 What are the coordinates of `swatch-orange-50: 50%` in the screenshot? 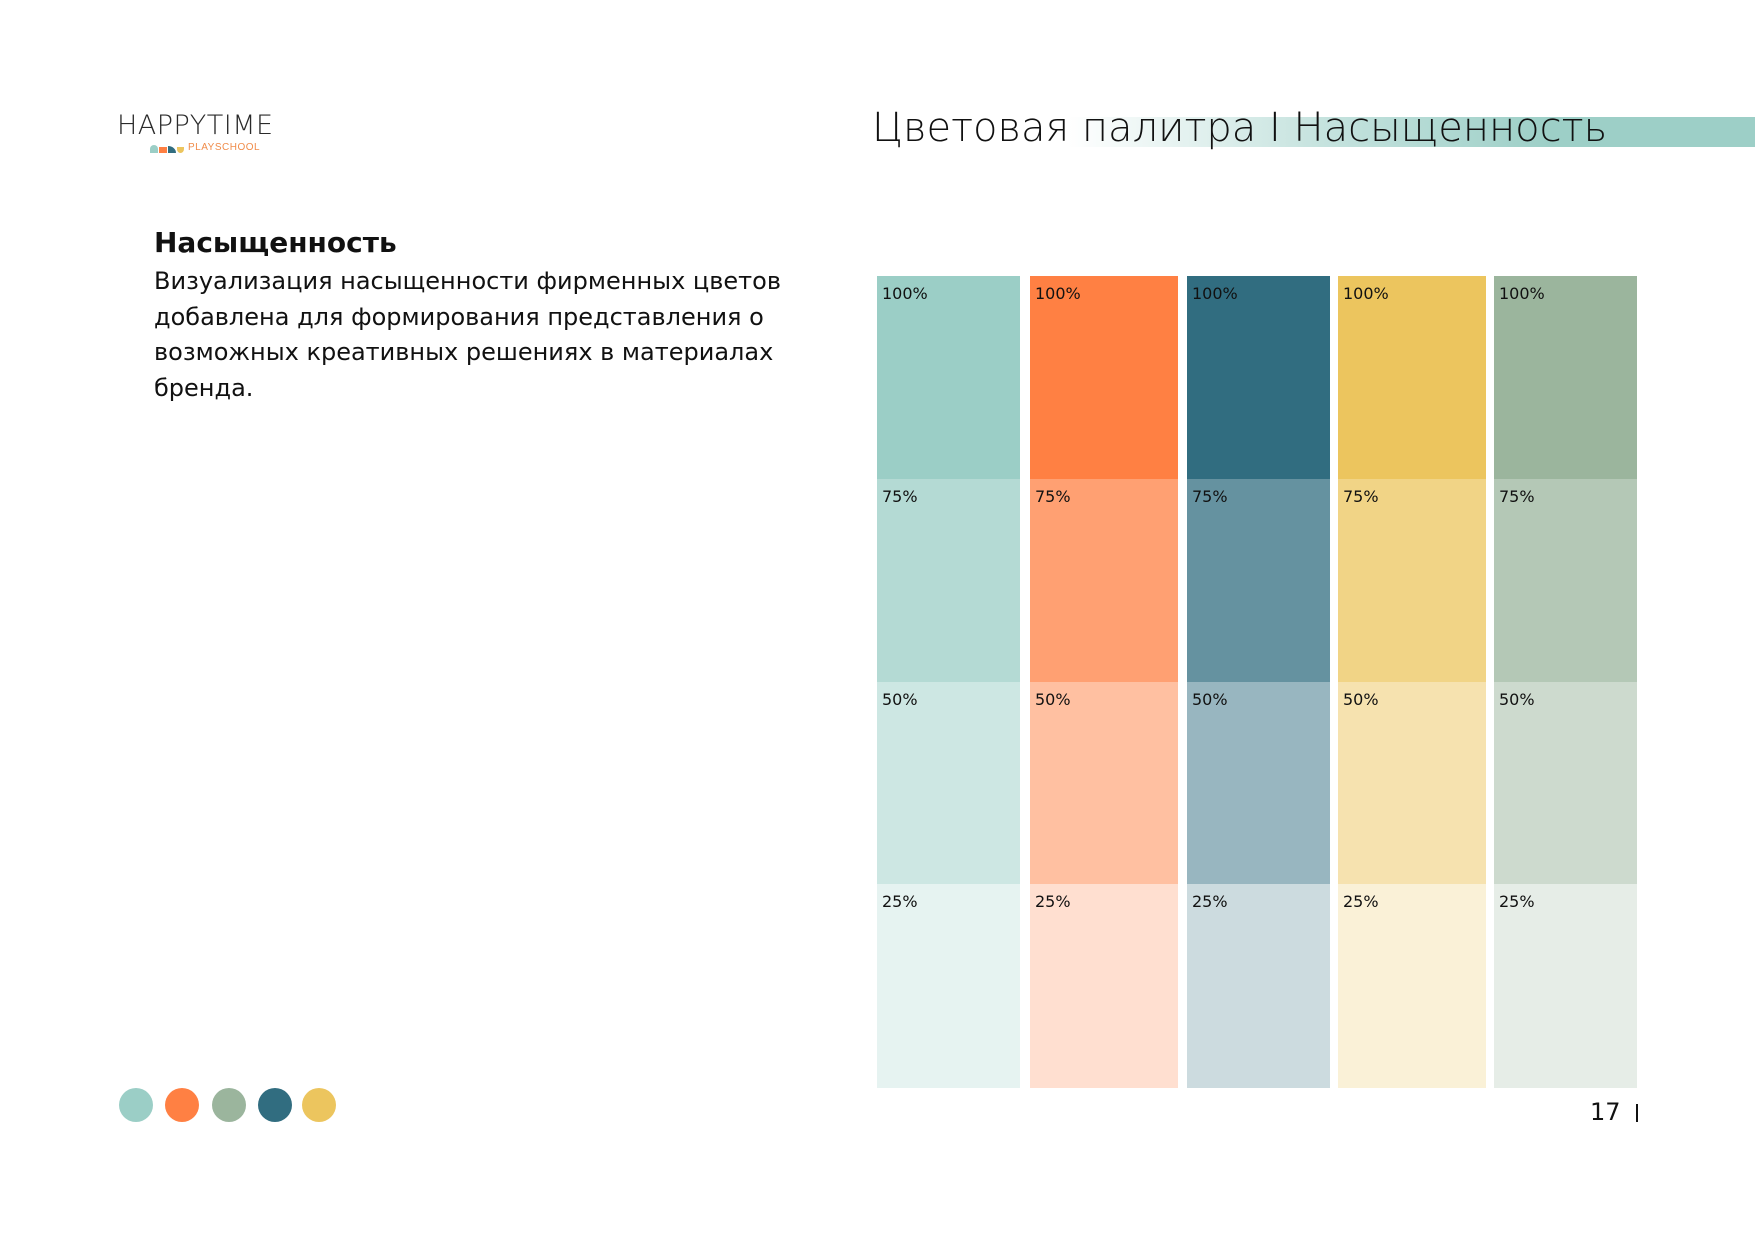 It's located at (1104, 783).